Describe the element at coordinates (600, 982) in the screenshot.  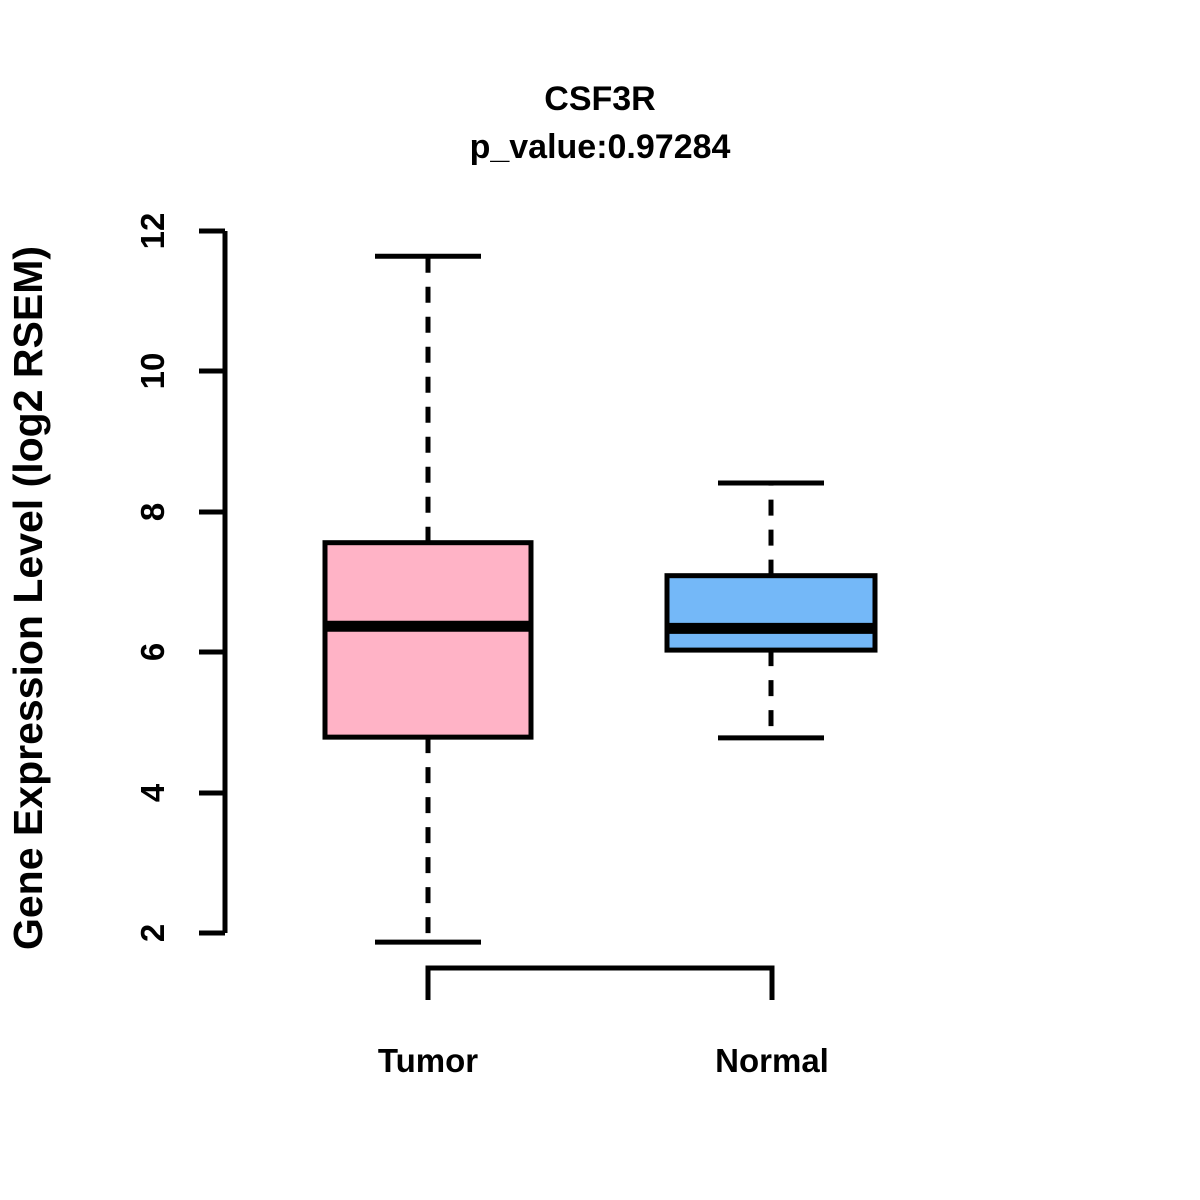
I see `x-axis-bracket` at that location.